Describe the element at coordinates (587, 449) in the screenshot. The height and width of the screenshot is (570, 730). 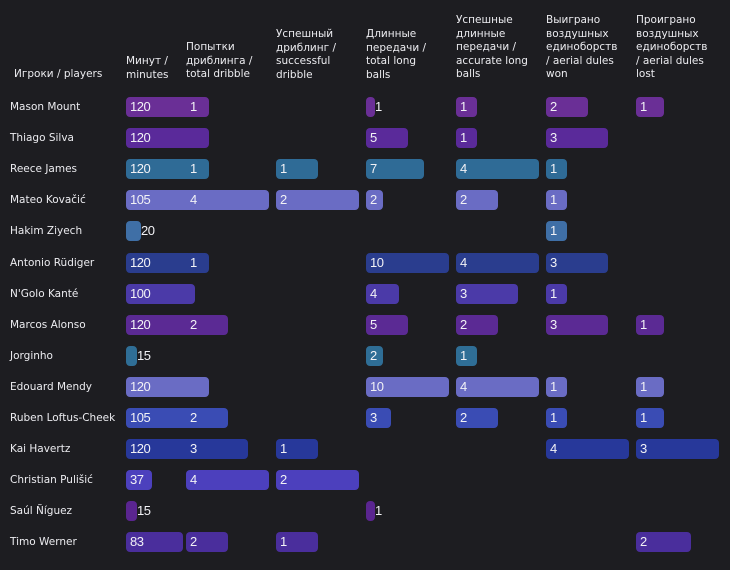
I see `bar-aerial-won: 4` at that location.